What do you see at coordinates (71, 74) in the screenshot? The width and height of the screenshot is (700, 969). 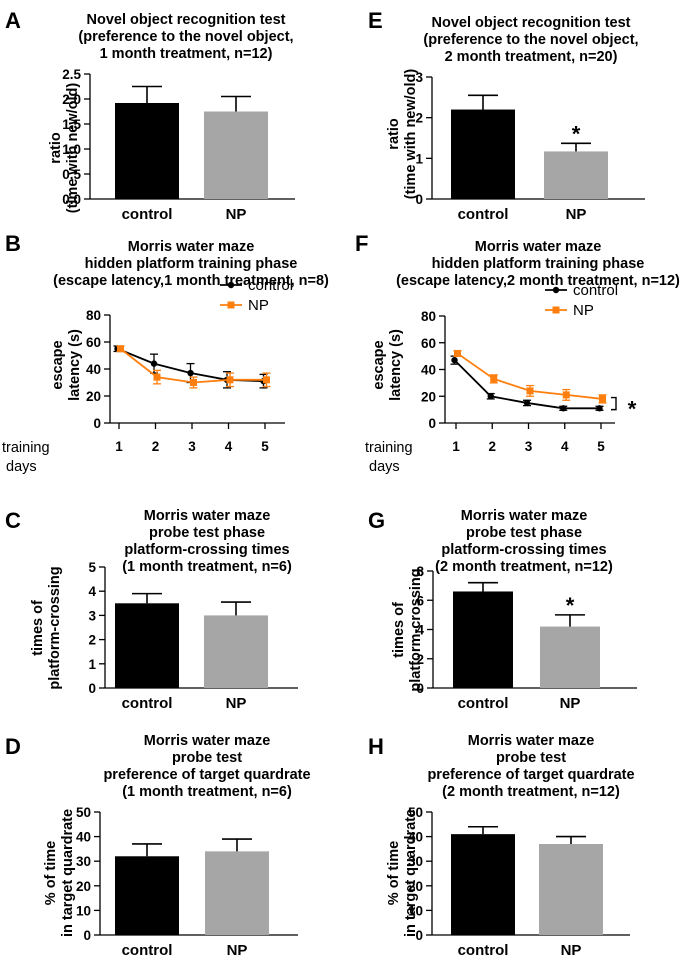 I see `y-tick-label: 2.5` at bounding box center [71, 74].